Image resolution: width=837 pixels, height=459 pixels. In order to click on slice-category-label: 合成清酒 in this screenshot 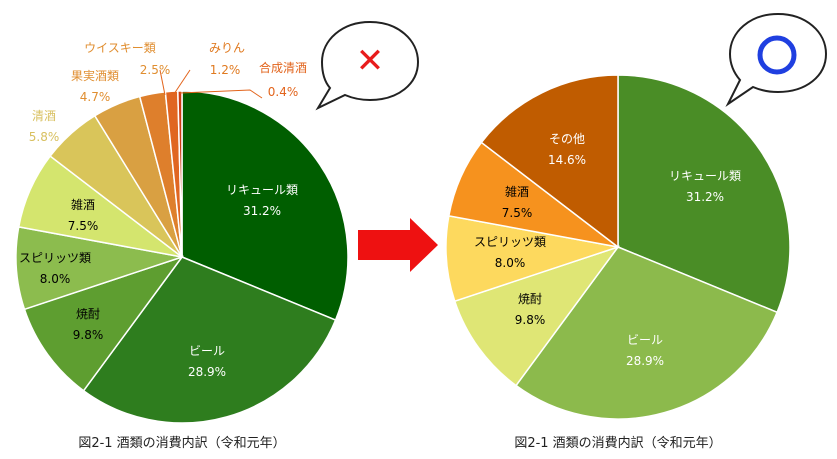, I will do `click(283, 67)`.